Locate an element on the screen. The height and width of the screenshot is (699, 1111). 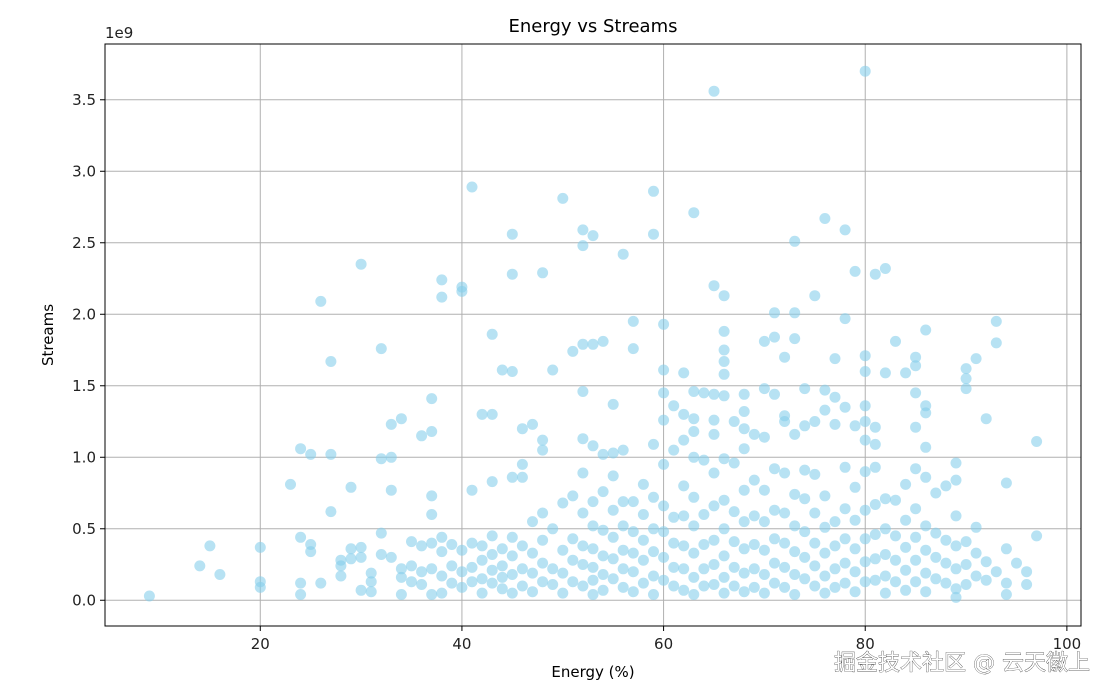
x-tick-label: 80 is located at coordinates (865, 644).